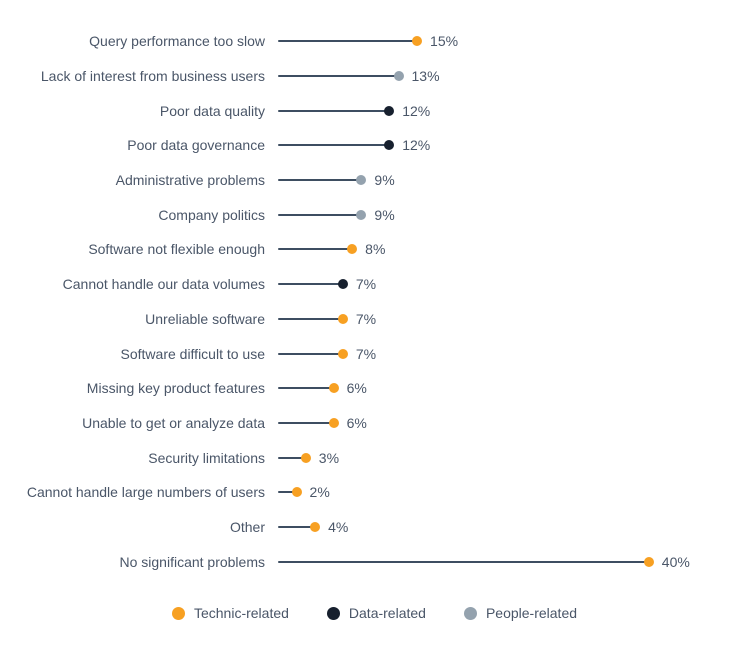  I want to click on chart-row: Poor data quality 12%, so click(374, 110).